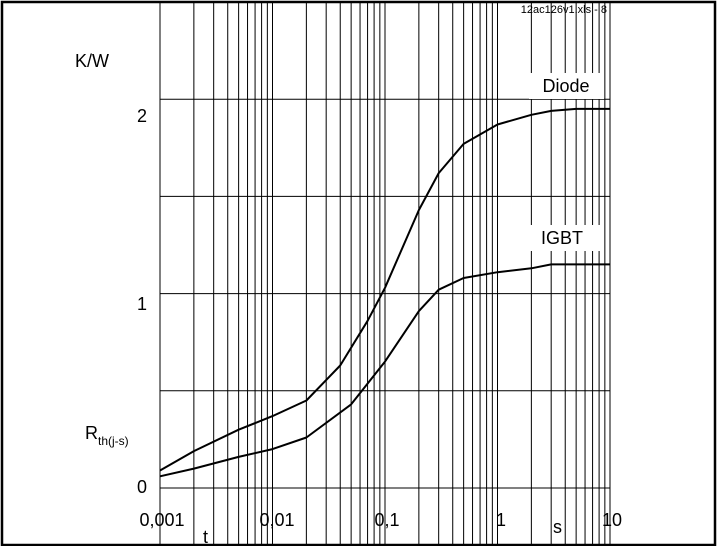 The height and width of the screenshot is (546, 717). I want to click on y-tick-label-1: 1, so click(142, 304).